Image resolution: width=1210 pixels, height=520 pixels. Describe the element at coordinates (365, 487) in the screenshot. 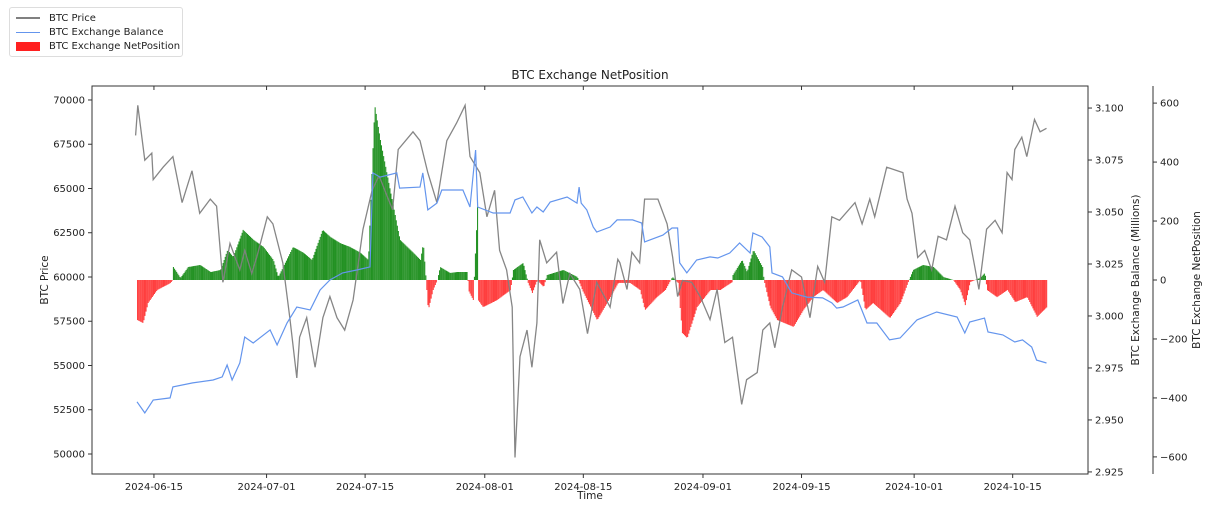

I see `x-tick-label: 2024-07-15` at that location.